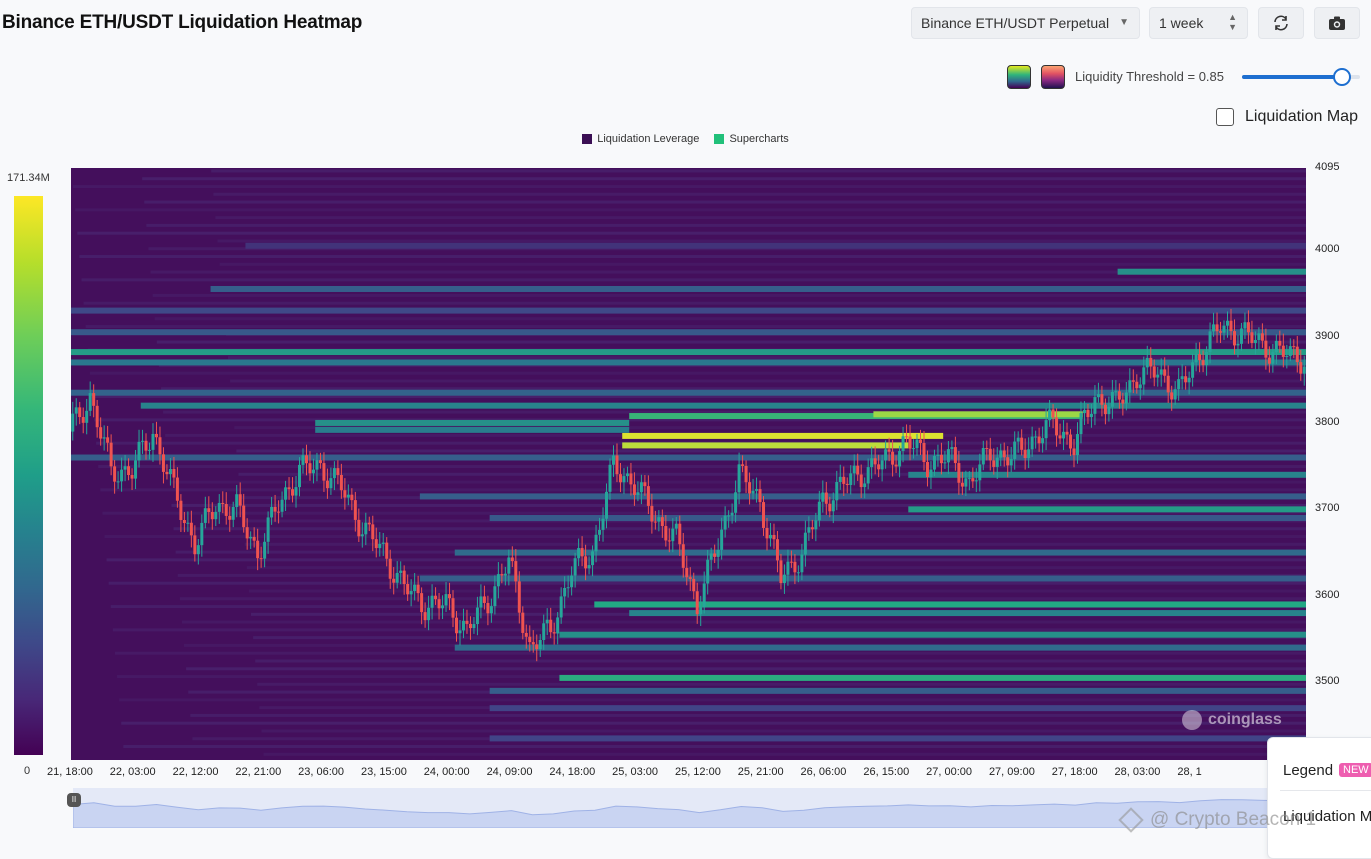 Image resolution: width=1371 pixels, height=859 pixels. I want to click on legend-item-liquidation-leverage: Liquidation Leverage, so click(640, 139).